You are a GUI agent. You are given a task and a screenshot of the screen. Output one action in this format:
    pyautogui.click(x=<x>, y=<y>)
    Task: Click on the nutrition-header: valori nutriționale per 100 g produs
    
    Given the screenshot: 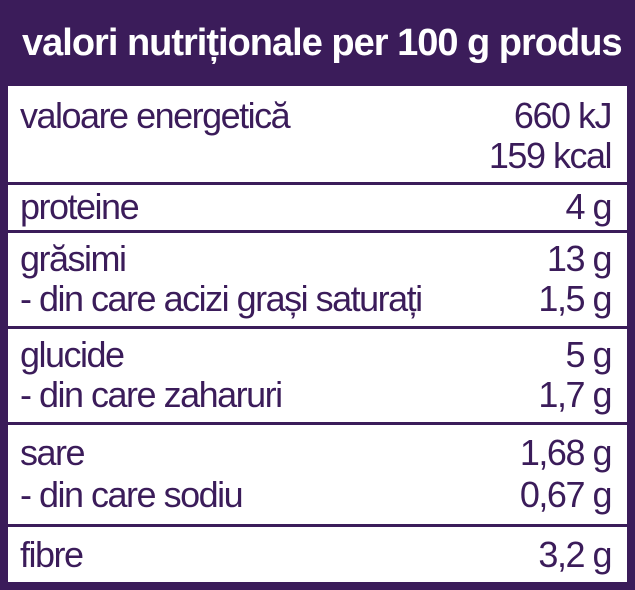 What is the action you would take?
    pyautogui.click(x=317, y=43)
    